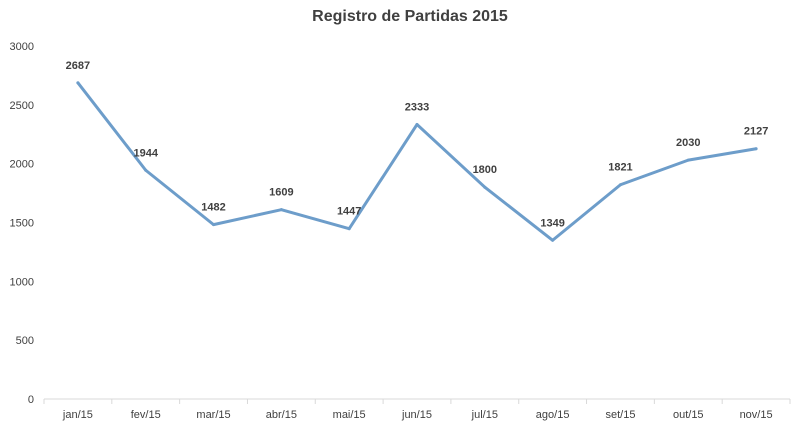 Image resolution: width=800 pixels, height=429 pixels. What do you see at coordinates (688, 415) in the screenshot?
I see `x-tick-label: out/15` at bounding box center [688, 415].